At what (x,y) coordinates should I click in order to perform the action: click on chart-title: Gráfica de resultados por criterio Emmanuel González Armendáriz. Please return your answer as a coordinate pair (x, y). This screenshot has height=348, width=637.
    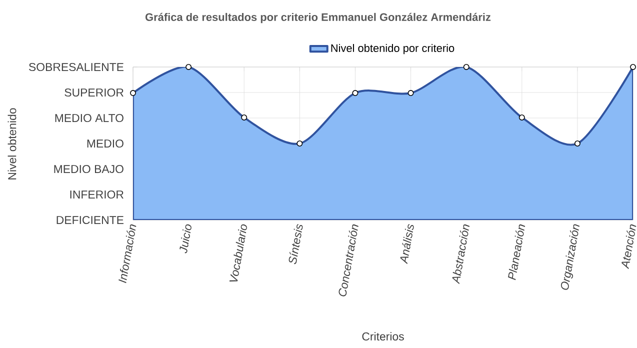
    Looking at the image, I should click on (318, 18).